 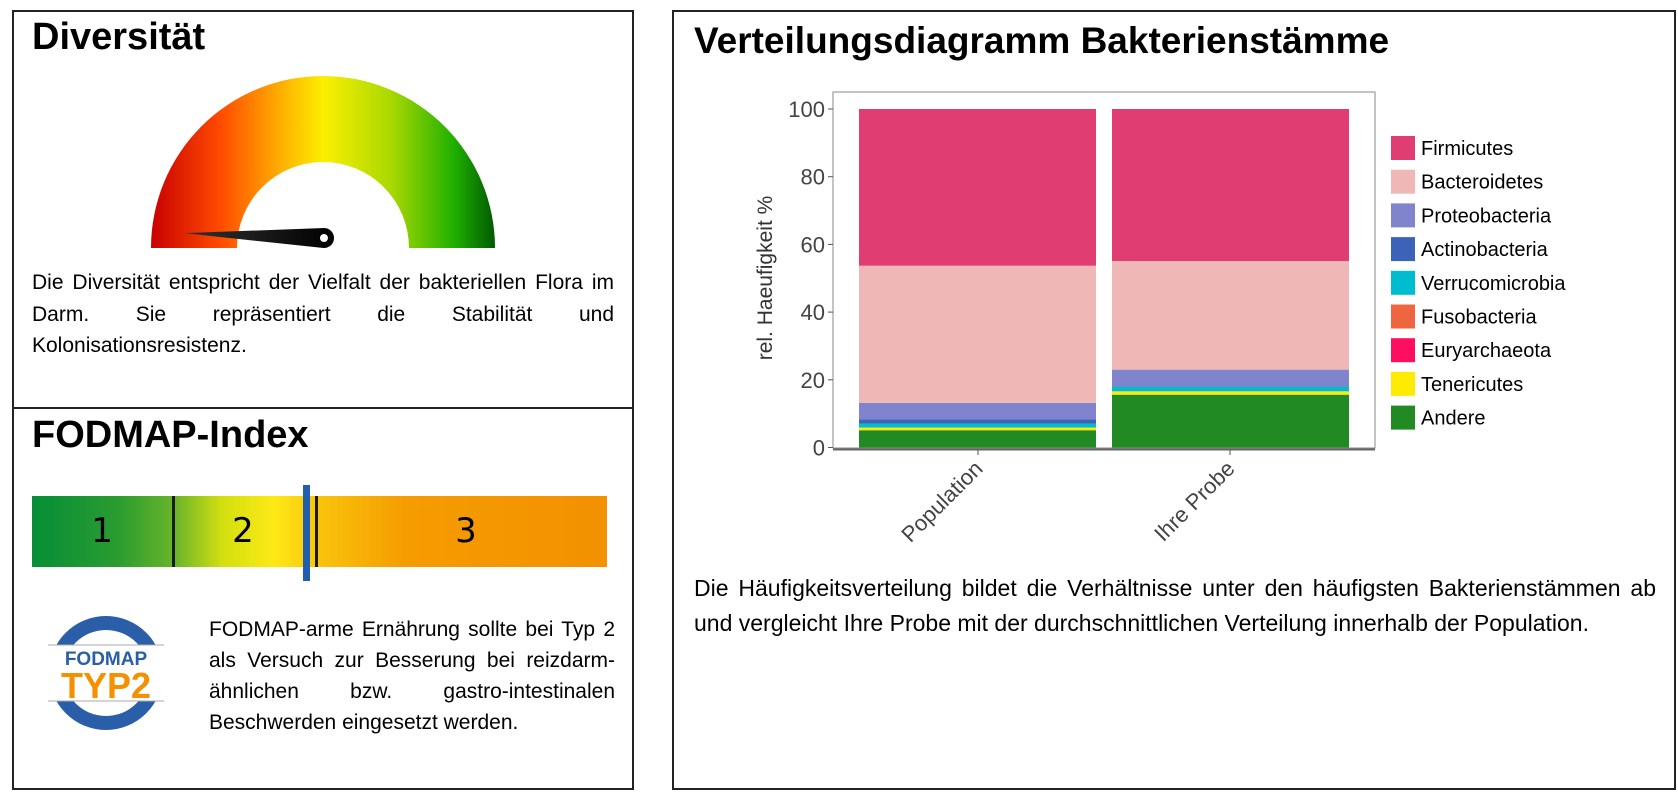 What do you see at coordinates (819, 448) in the screenshot?
I see `y-tick-label: 0` at bounding box center [819, 448].